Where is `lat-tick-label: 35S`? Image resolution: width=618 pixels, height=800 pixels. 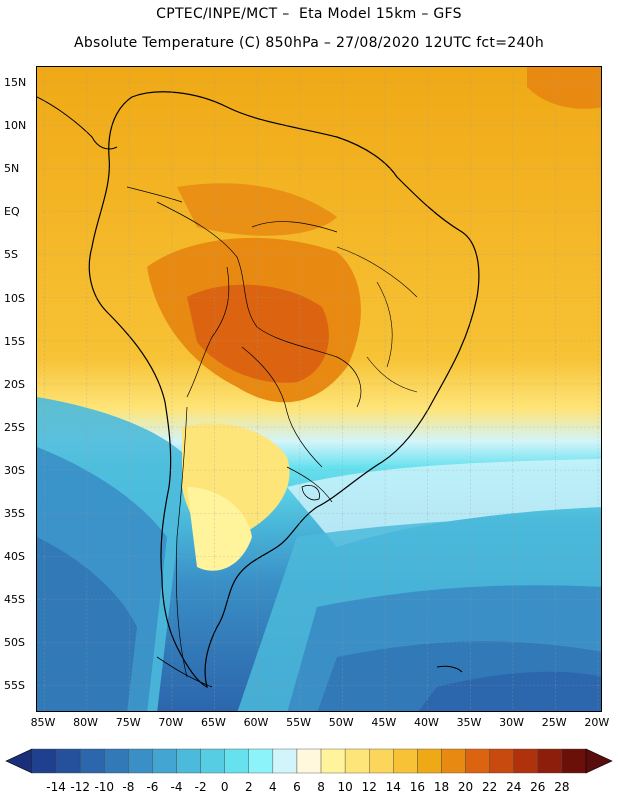
lat-tick-label: 35S is located at coordinates (14, 513).